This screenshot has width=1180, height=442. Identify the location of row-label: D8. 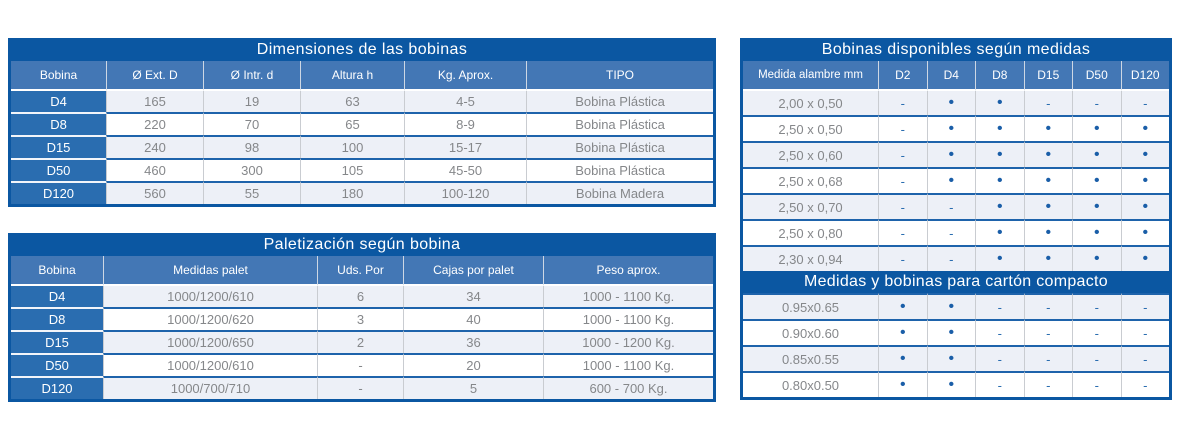
(57, 318).